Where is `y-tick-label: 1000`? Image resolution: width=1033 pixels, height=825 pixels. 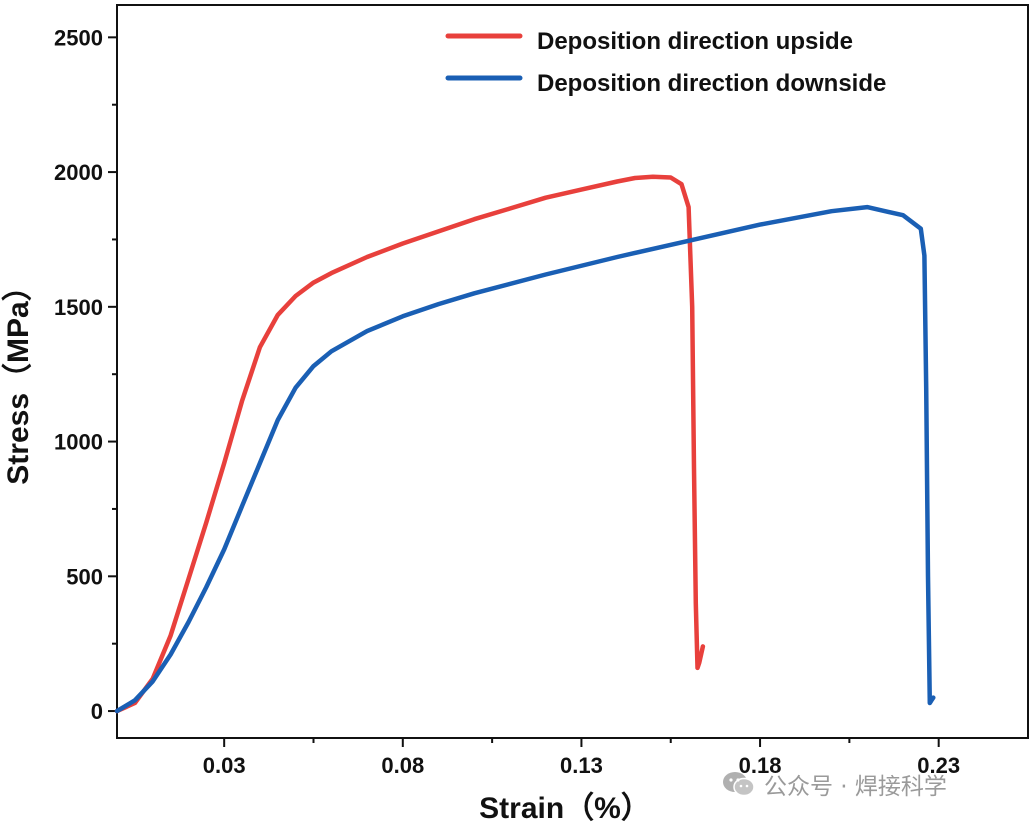
y-tick-label: 1000 is located at coordinates (78, 442).